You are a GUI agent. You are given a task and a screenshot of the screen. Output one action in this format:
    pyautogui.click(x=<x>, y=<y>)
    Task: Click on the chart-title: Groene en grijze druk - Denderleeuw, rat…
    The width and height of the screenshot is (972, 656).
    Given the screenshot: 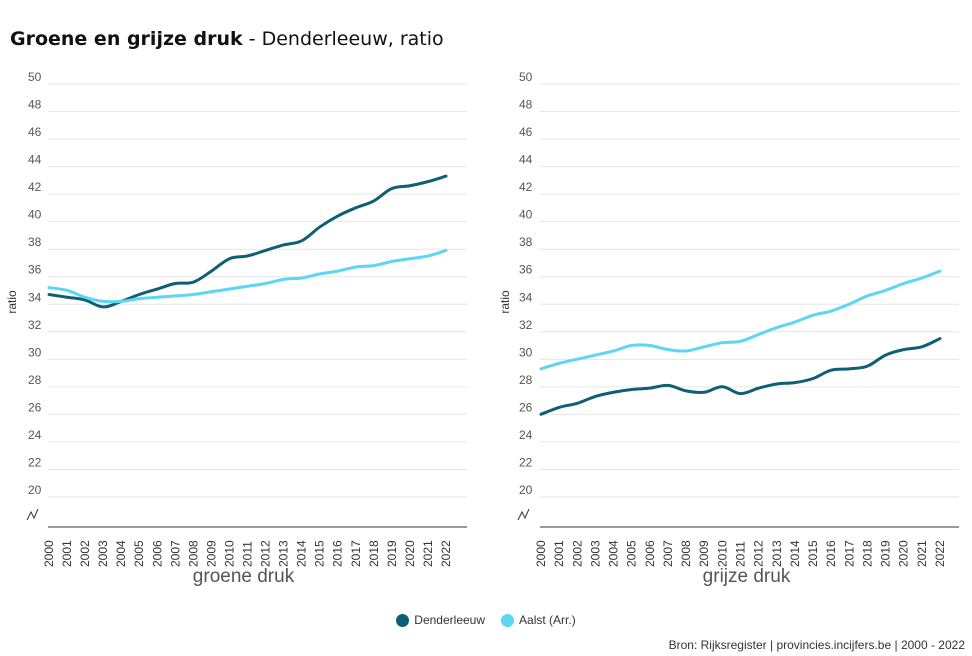 What is the action you would take?
    pyautogui.click(x=227, y=39)
    